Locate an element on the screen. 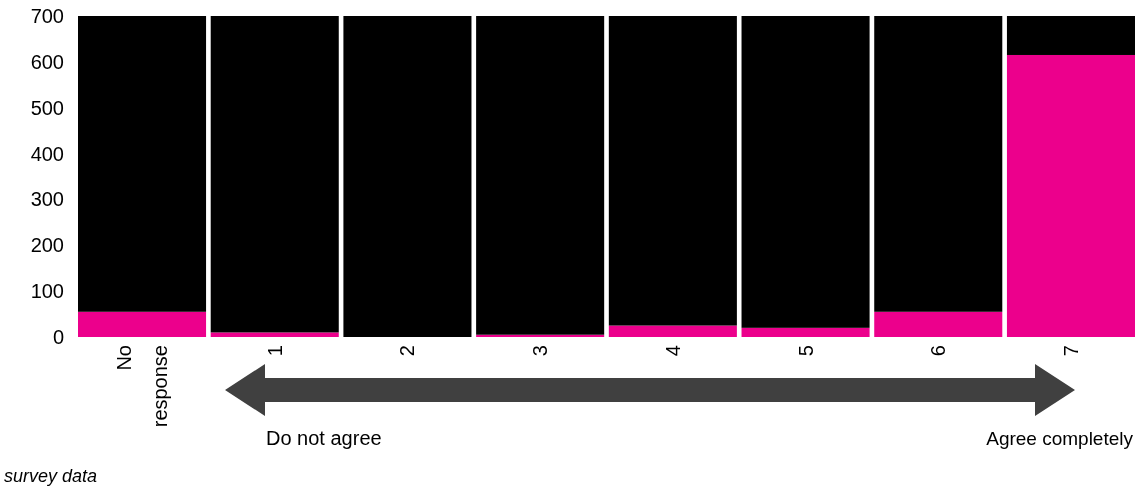  y-tick-label: 100 is located at coordinates (47, 291).